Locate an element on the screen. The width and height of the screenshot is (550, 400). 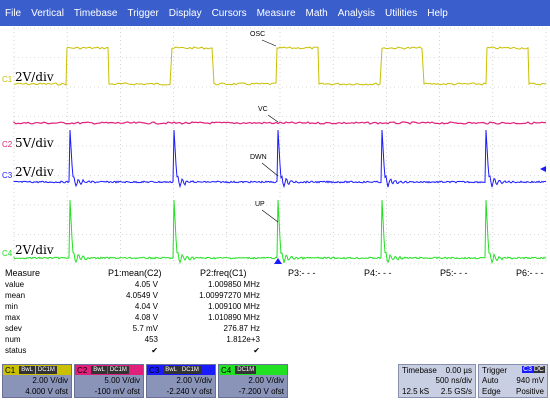
c4-marker: C4 is located at coordinates (7, 253).